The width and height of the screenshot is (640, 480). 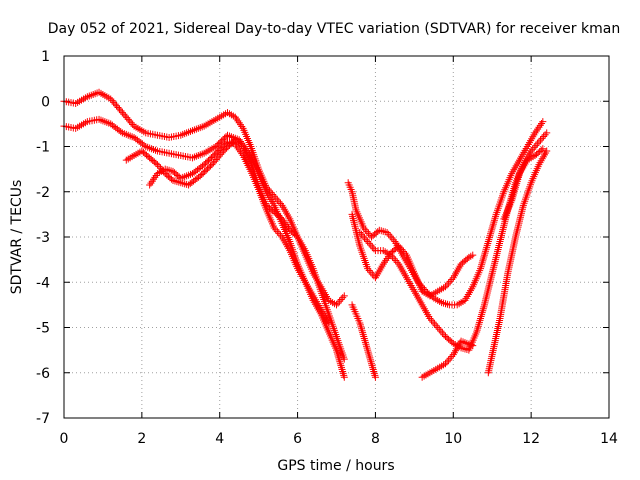 What do you see at coordinates (219, 439) in the screenshot?
I see `x-tick-label: 4` at bounding box center [219, 439].